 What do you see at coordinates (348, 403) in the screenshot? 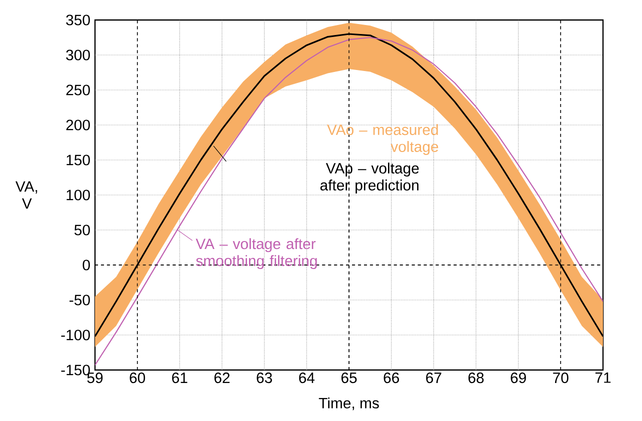
I see `x-axis-title: Time, ms` at bounding box center [348, 403].